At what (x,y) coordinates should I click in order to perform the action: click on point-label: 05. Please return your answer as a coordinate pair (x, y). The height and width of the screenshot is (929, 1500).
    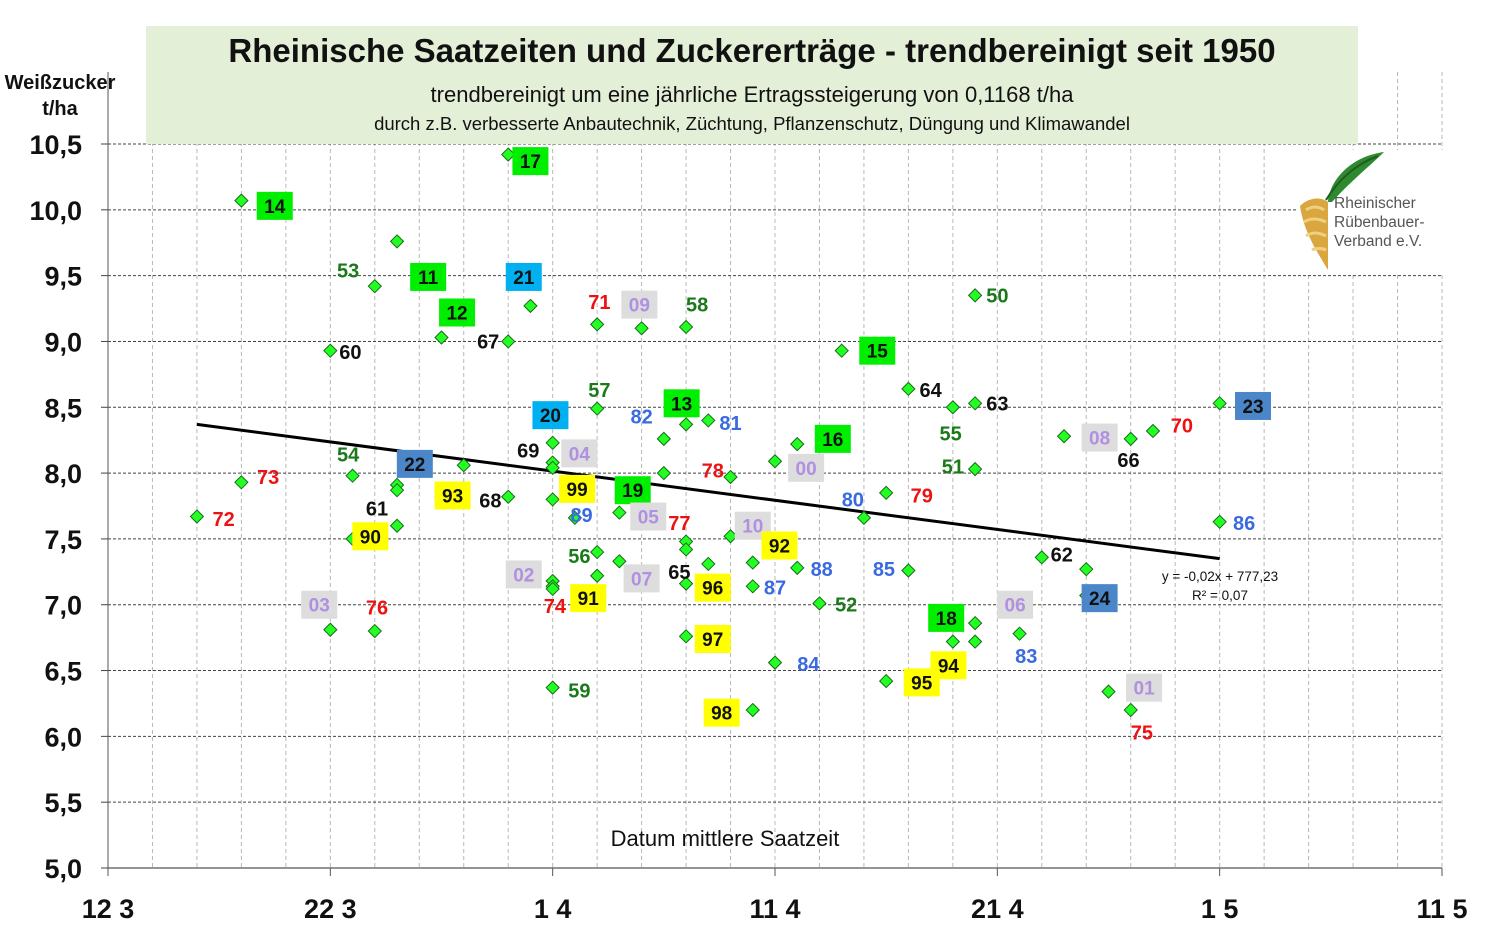
    Looking at the image, I should click on (649, 518).